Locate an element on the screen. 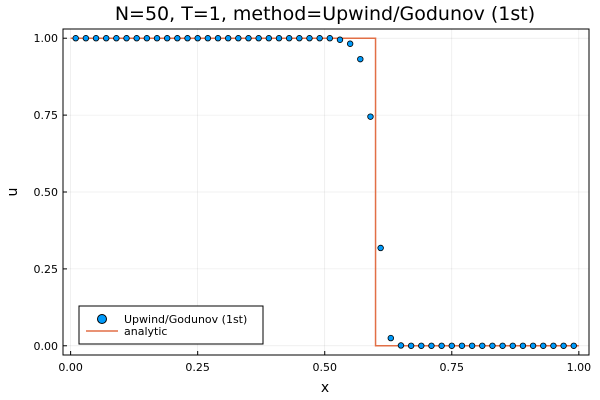 Image resolution: width=600 pixels, height=400 pixels. x-tick-label: 1.00 is located at coordinates (579, 367).